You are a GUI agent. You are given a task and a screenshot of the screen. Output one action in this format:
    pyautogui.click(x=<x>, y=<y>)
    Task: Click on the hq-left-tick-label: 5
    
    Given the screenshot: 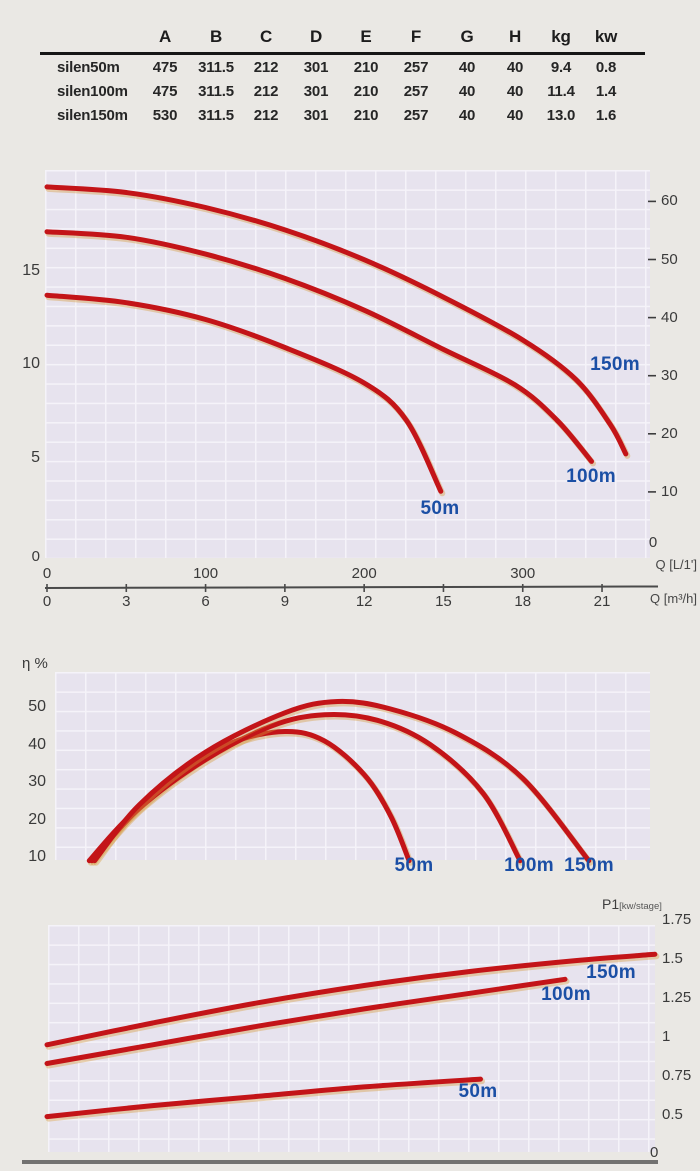 What is the action you would take?
    pyautogui.click(x=35, y=457)
    